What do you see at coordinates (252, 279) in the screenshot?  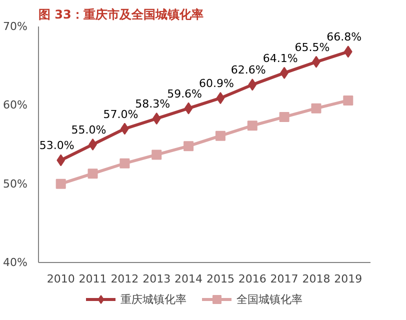 I see `x-tick-label: 2016` at bounding box center [252, 279].